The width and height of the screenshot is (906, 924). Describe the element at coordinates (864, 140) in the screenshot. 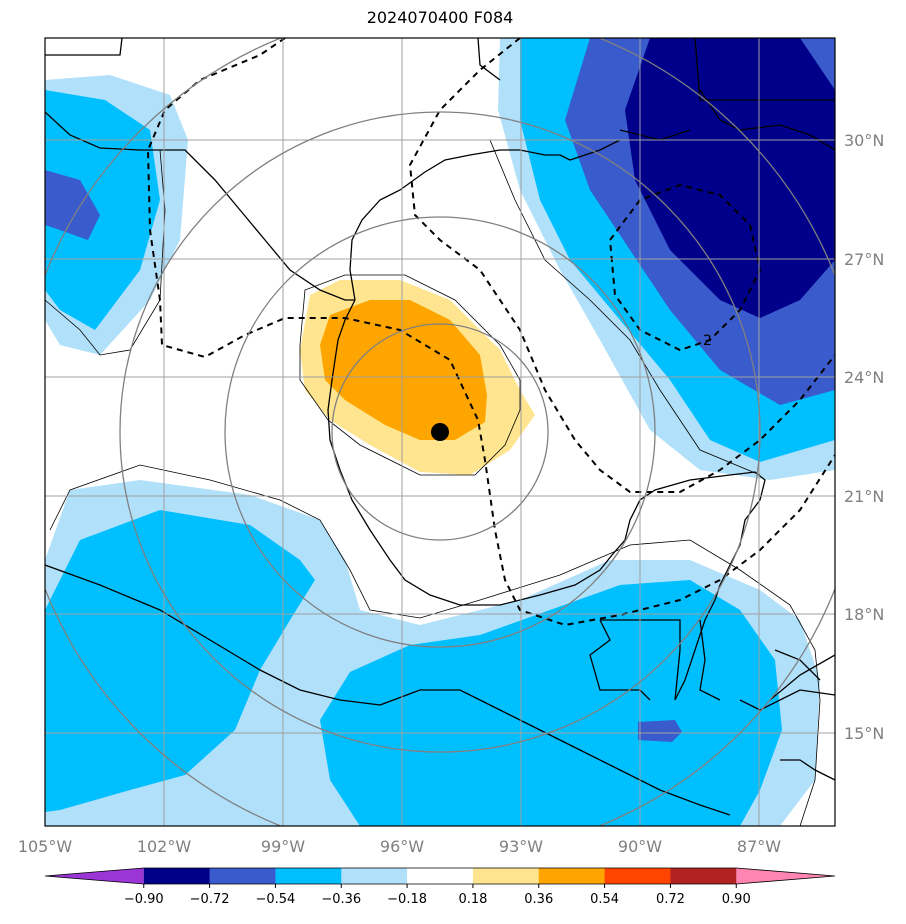

I see `lat-label: 30°N` at that location.